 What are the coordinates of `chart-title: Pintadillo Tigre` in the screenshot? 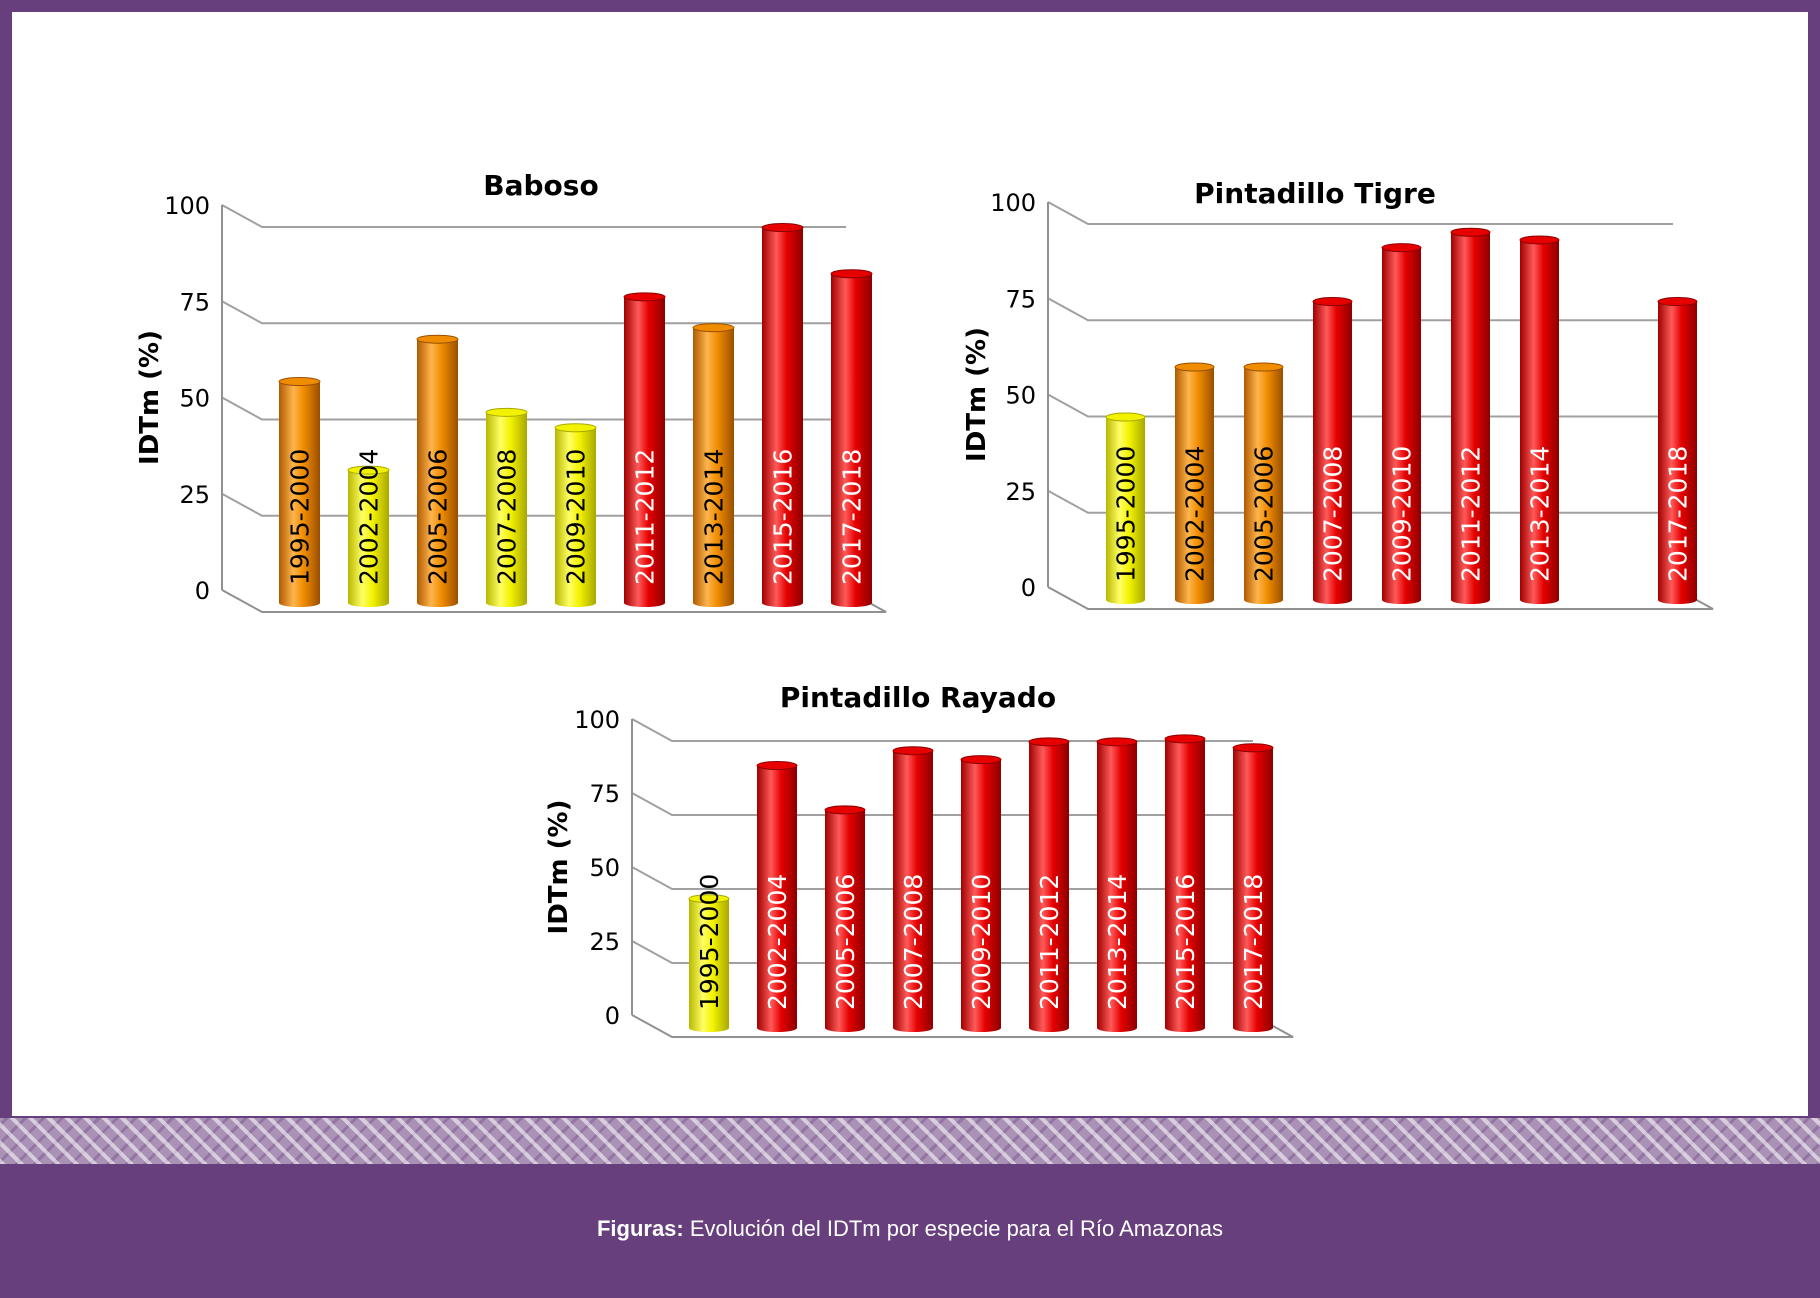 It's located at (1315, 193).